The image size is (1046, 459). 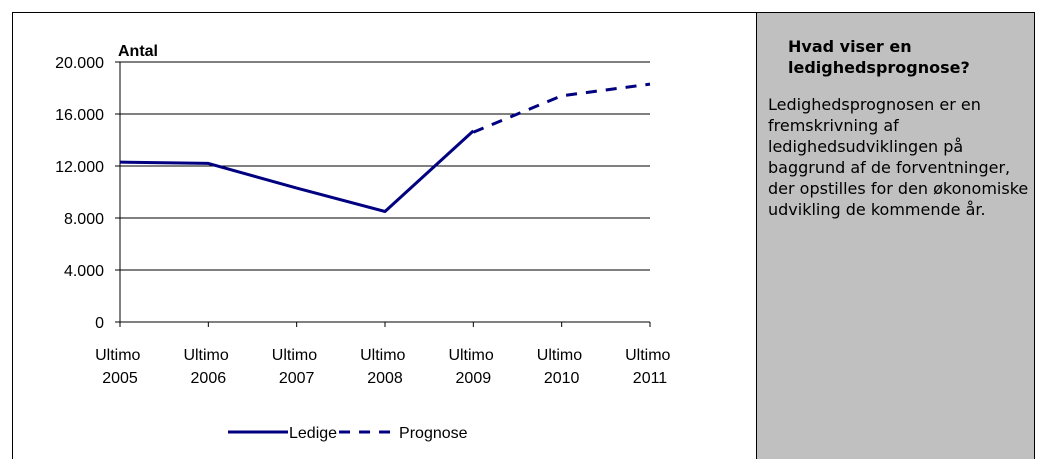 I want to click on x-tick-label: Ultimo 2008, so click(x=385, y=367).